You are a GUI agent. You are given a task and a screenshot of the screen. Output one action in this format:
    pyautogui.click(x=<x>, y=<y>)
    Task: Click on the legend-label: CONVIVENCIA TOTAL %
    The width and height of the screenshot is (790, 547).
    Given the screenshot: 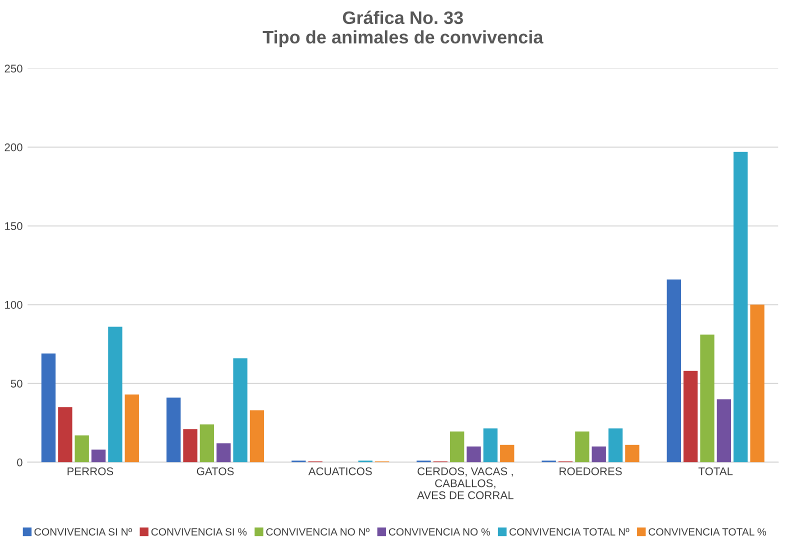 What is the action you would take?
    pyautogui.click(x=707, y=532)
    